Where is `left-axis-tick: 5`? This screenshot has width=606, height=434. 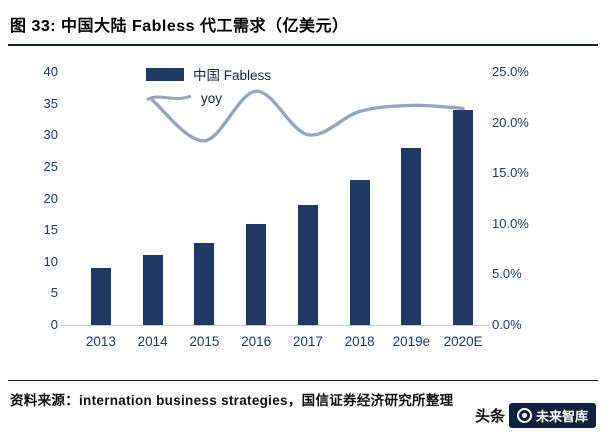
left-axis-tick: 5 is located at coordinates (54, 293).